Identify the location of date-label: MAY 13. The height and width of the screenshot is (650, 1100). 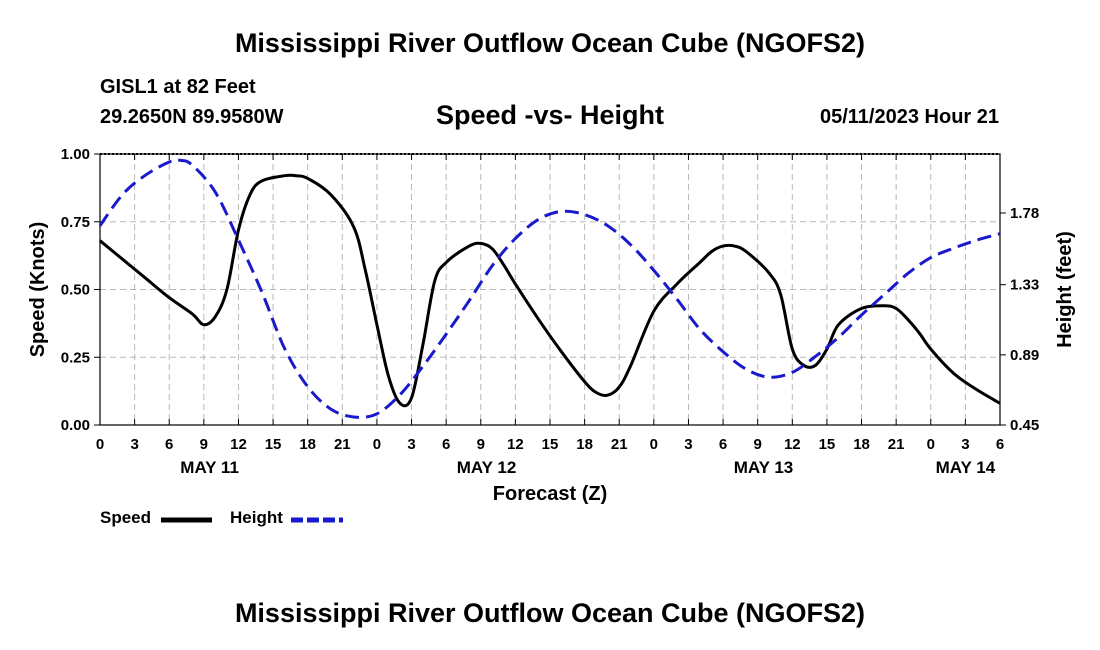
(764, 467).